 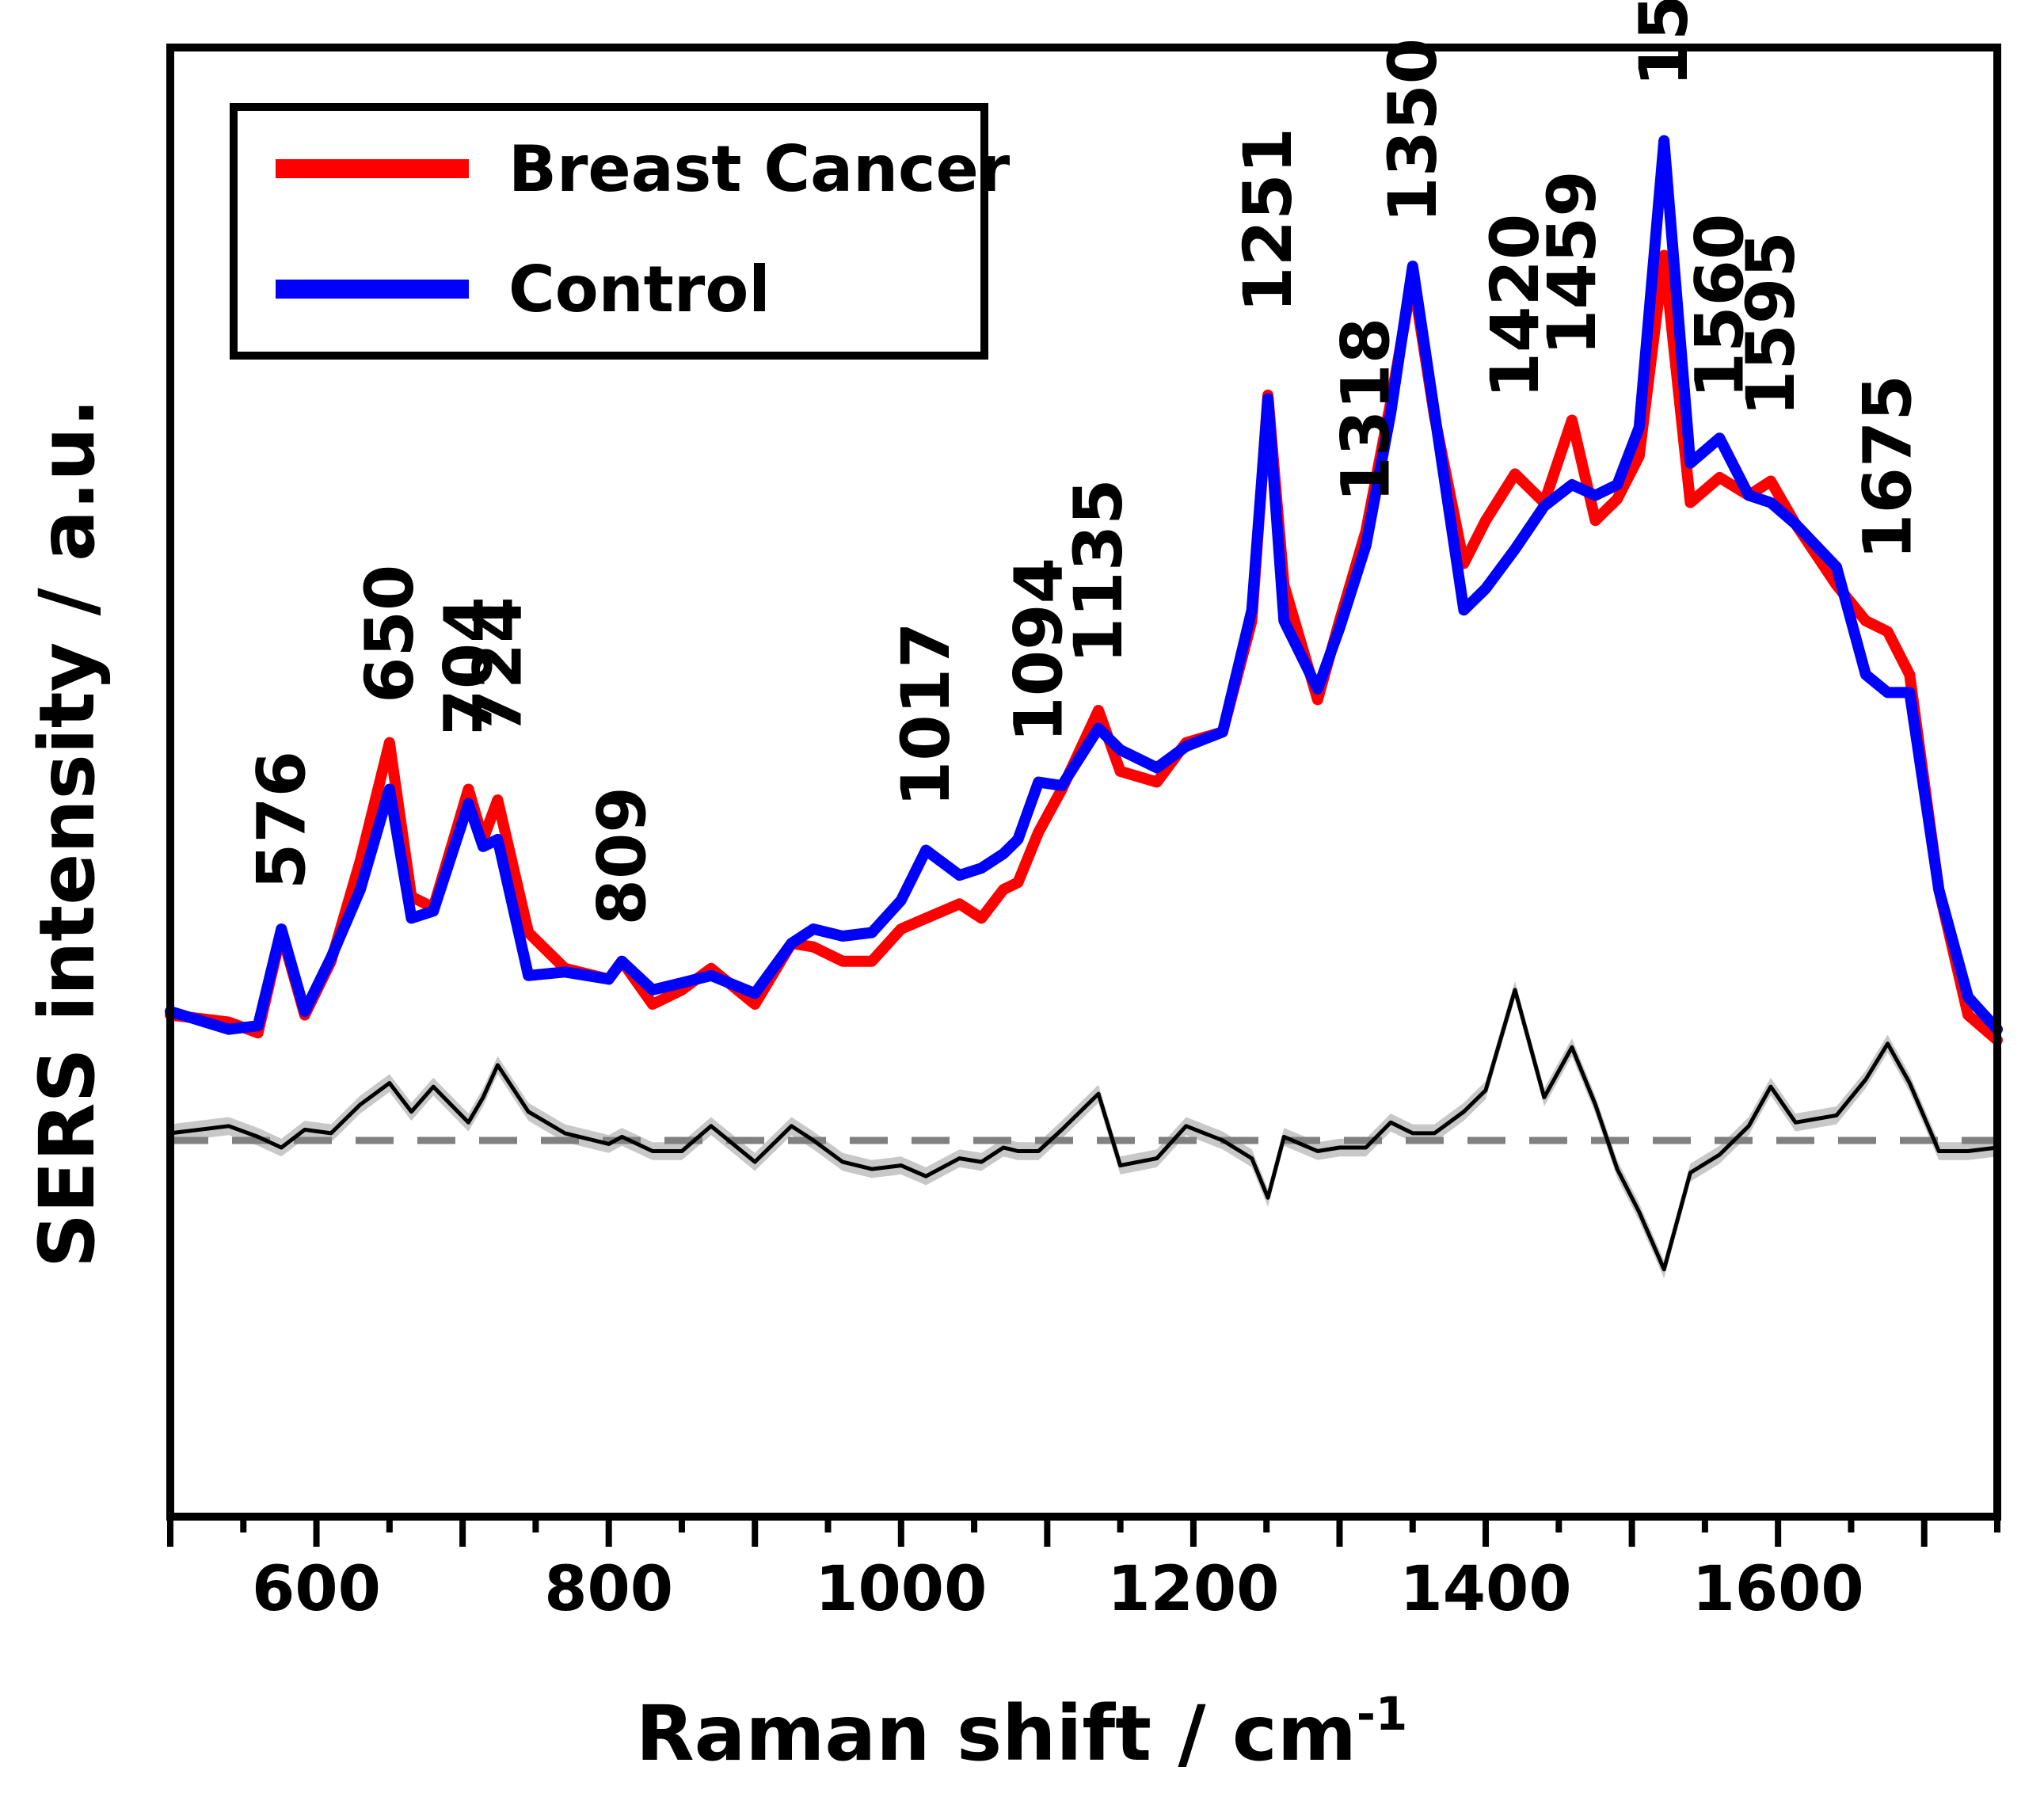 I want to click on peak-label: 704, so click(x=469, y=665).